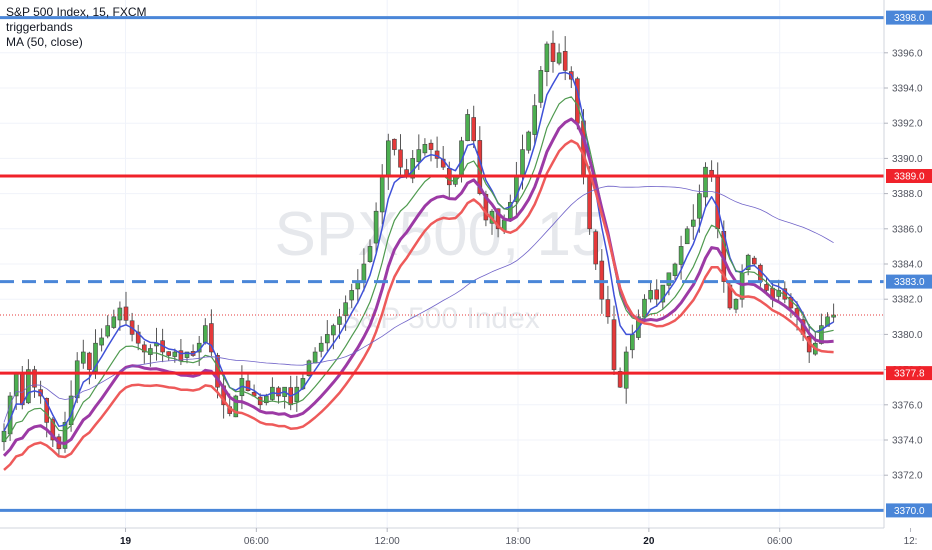 The image size is (932, 550). What do you see at coordinates (907, 441) in the screenshot?
I see `price-tick-label: 3374.0` at bounding box center [907, 441].